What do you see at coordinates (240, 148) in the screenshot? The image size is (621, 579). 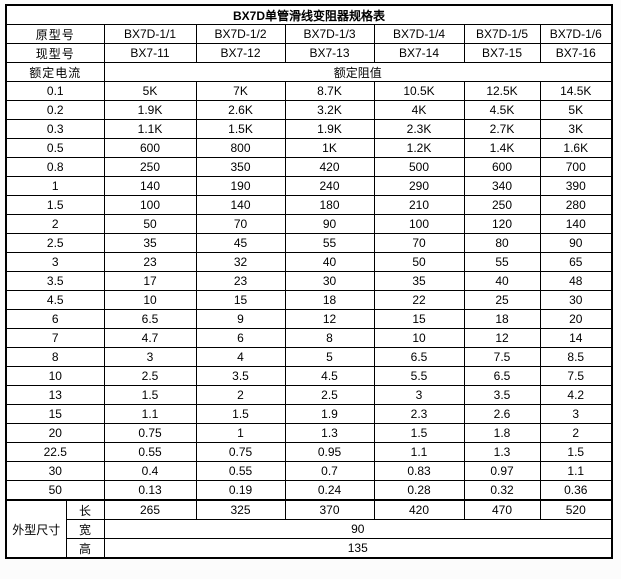 I see `resistance-value-cell: 800` at bounding box center [240, 148].